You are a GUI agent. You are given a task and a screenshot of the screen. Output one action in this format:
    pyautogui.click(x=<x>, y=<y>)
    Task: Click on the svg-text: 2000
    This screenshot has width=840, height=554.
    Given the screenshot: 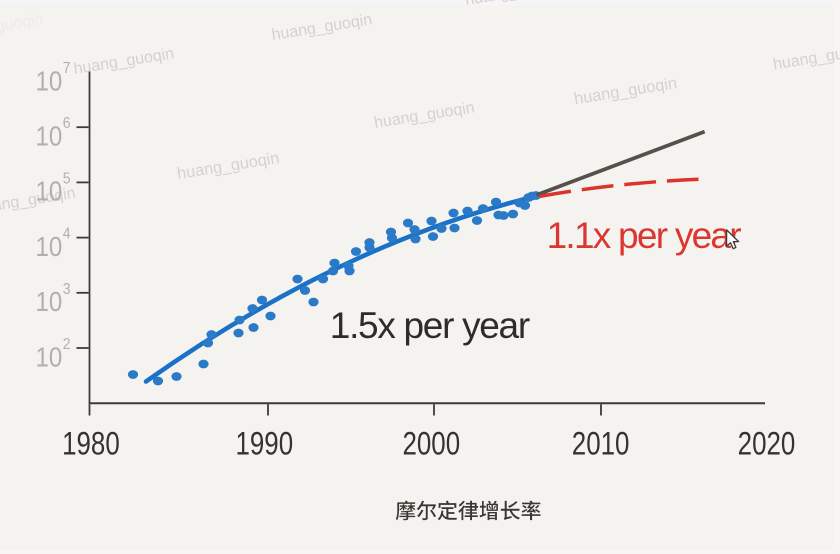 What is the action you would take?
    pyautogui.click(x=431, y=444)
    